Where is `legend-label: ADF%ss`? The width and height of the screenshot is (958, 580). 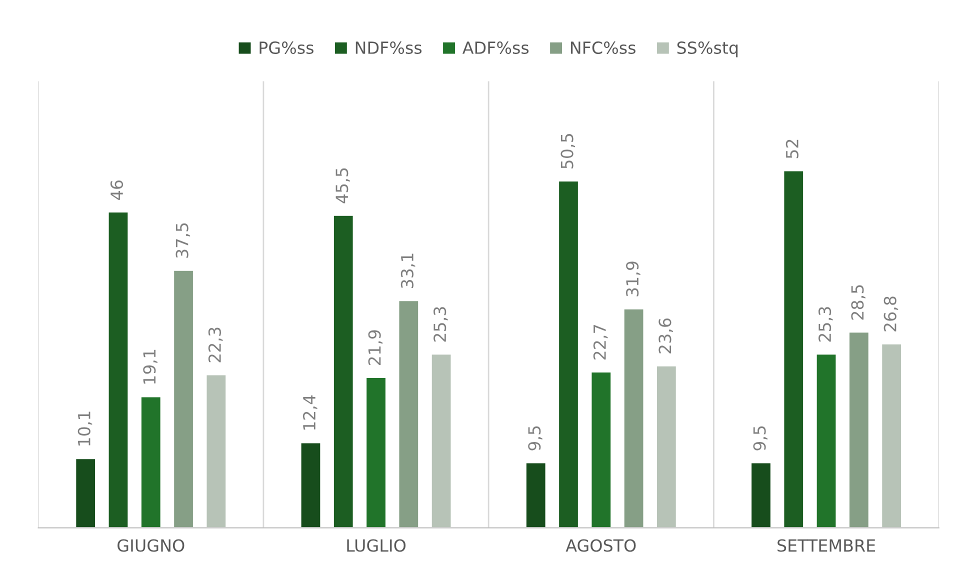
legend-label: ADF%ss is located at coordinates (495, 47).